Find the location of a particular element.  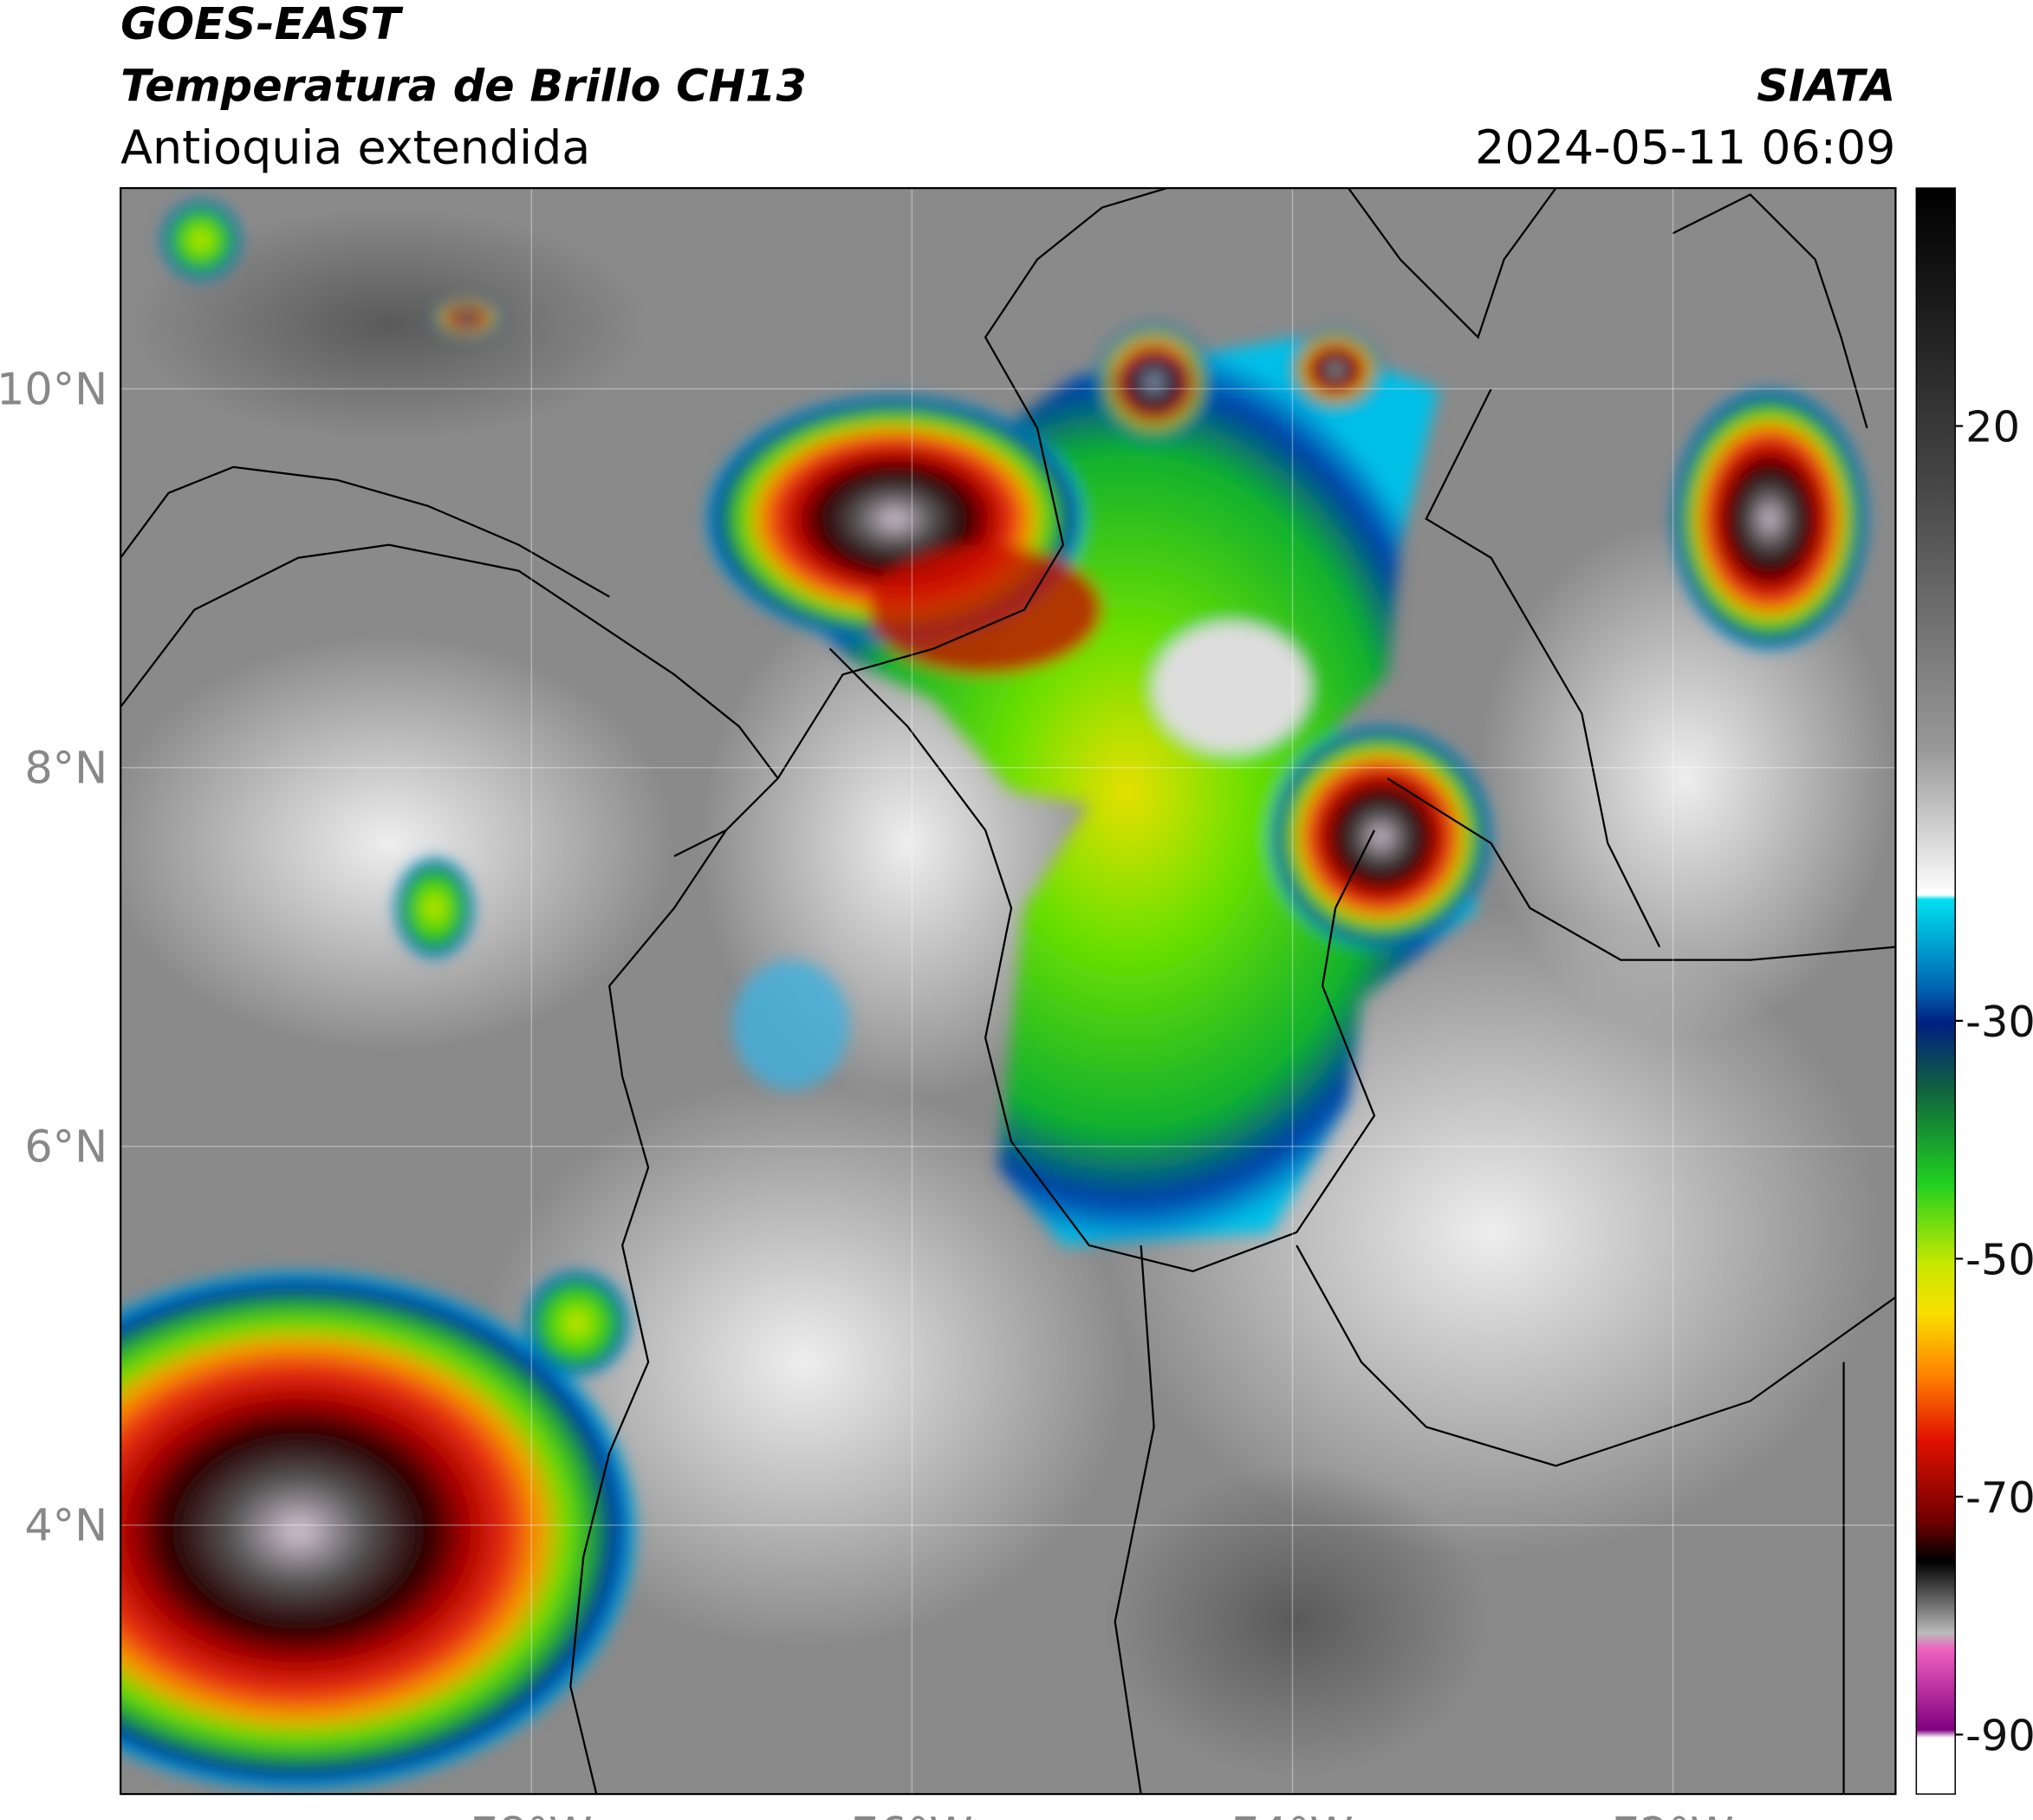

x-tick-label: 78°W is located at coordinates (531, 1814).